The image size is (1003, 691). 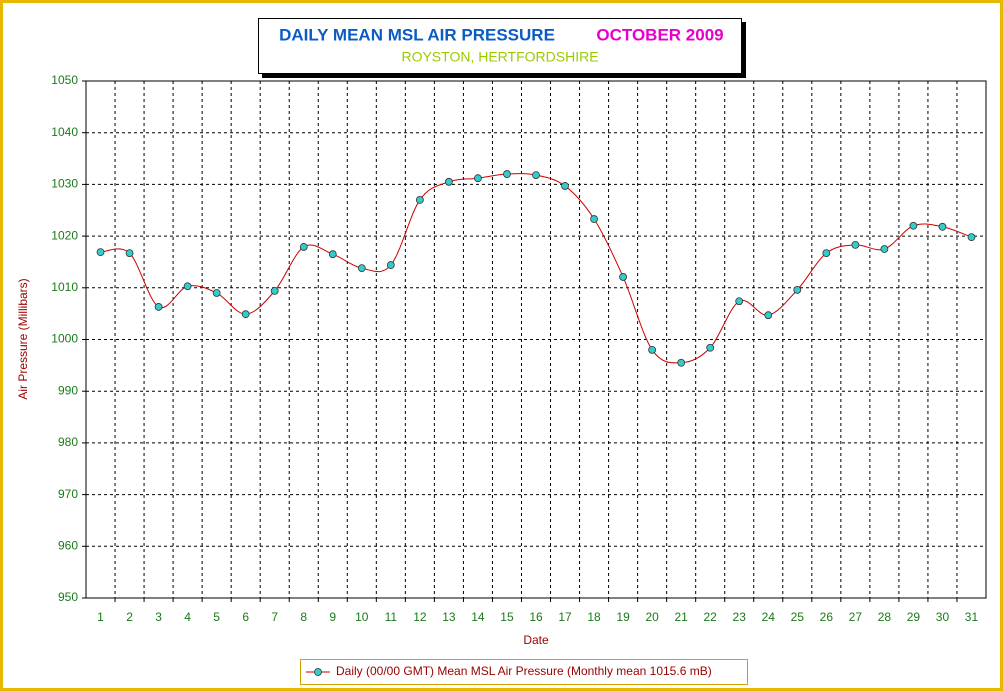 What do you see at coordinates (500, 46) in the screenshot?
I see `title-box` at bounding box center [500, 46].